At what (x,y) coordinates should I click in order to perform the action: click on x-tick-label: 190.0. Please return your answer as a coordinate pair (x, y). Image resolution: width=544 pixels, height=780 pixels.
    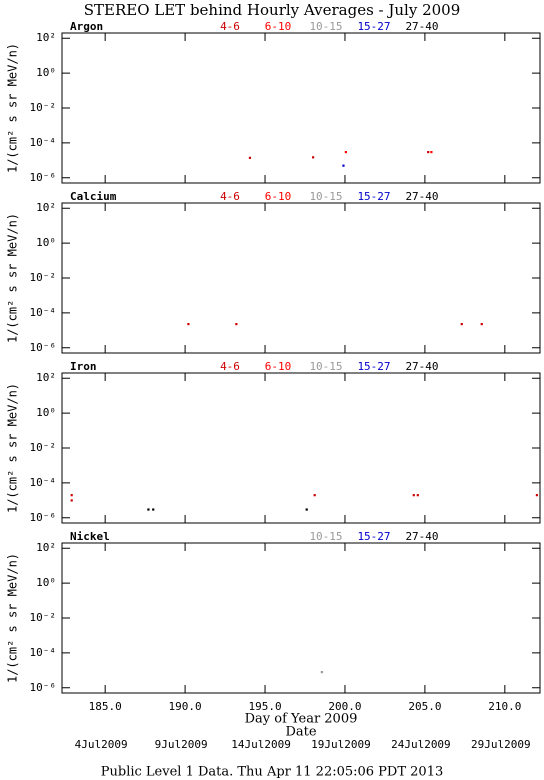
    Looking at the image, I should click on (185, 706).